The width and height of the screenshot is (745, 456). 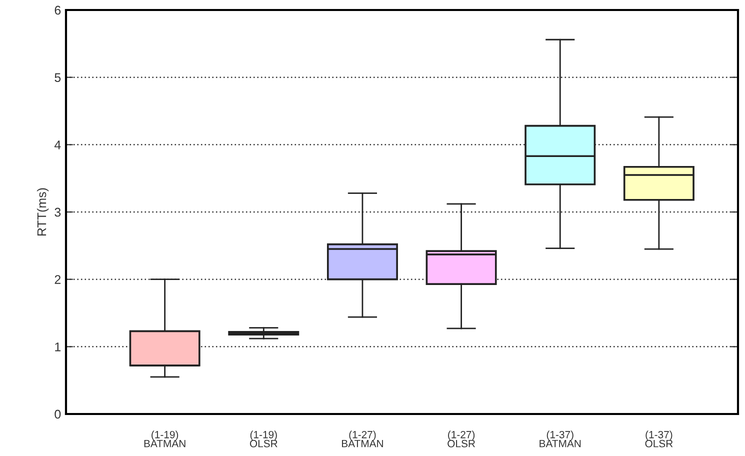 What do you see at coordinates (57, 10) in the screenshot?
I see `y-tick-label: 6` at bounding box center [57, 10].